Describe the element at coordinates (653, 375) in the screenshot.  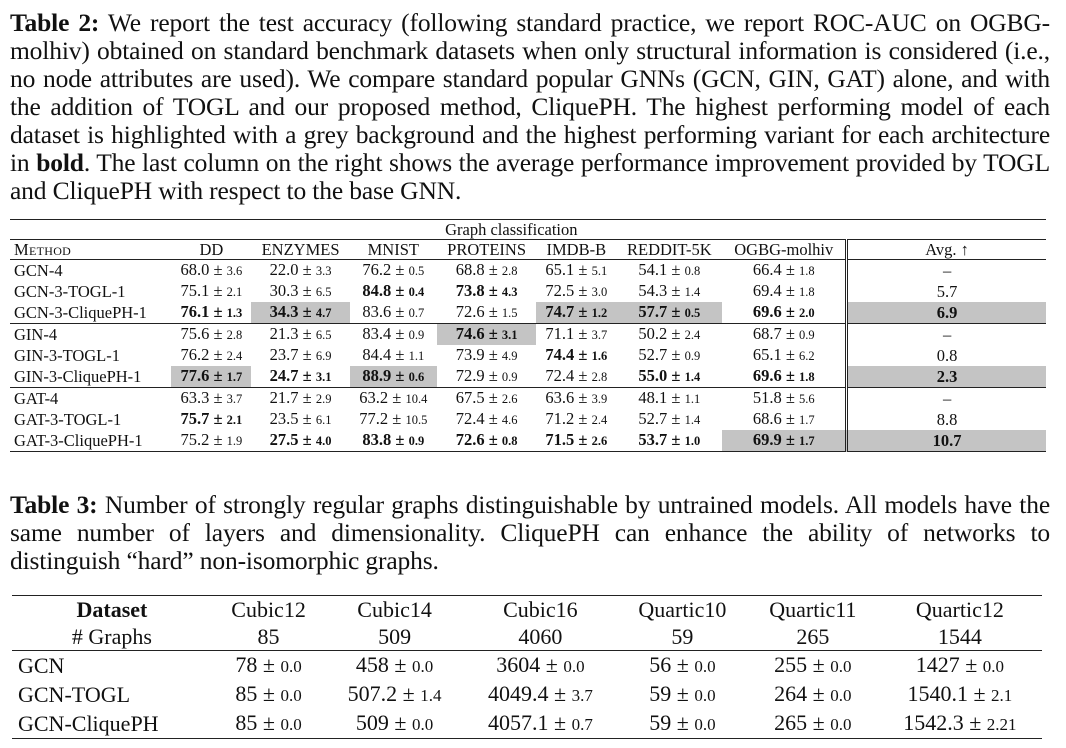
I see `cell-value: 55.0` at that location.